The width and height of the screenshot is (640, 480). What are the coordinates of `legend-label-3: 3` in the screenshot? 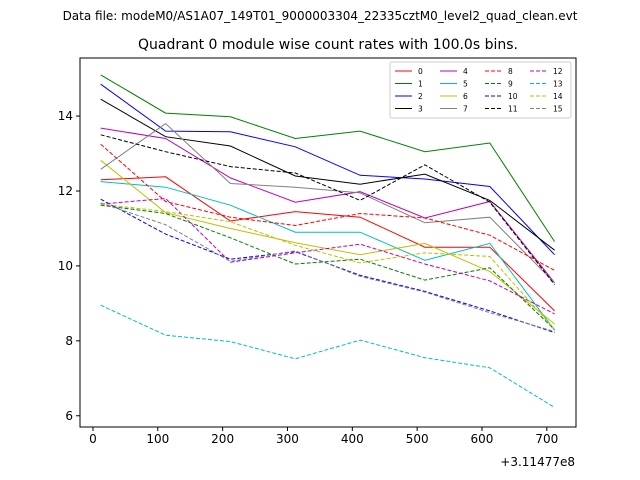 It's located at (420, 109).